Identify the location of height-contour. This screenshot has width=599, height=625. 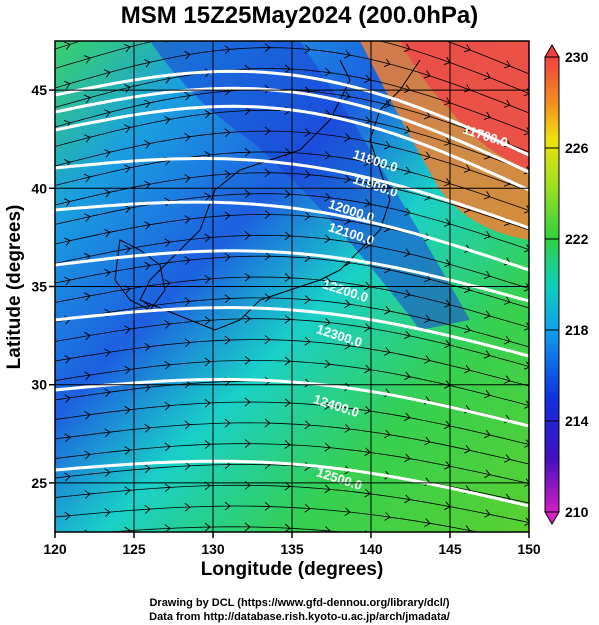
(292, 148).